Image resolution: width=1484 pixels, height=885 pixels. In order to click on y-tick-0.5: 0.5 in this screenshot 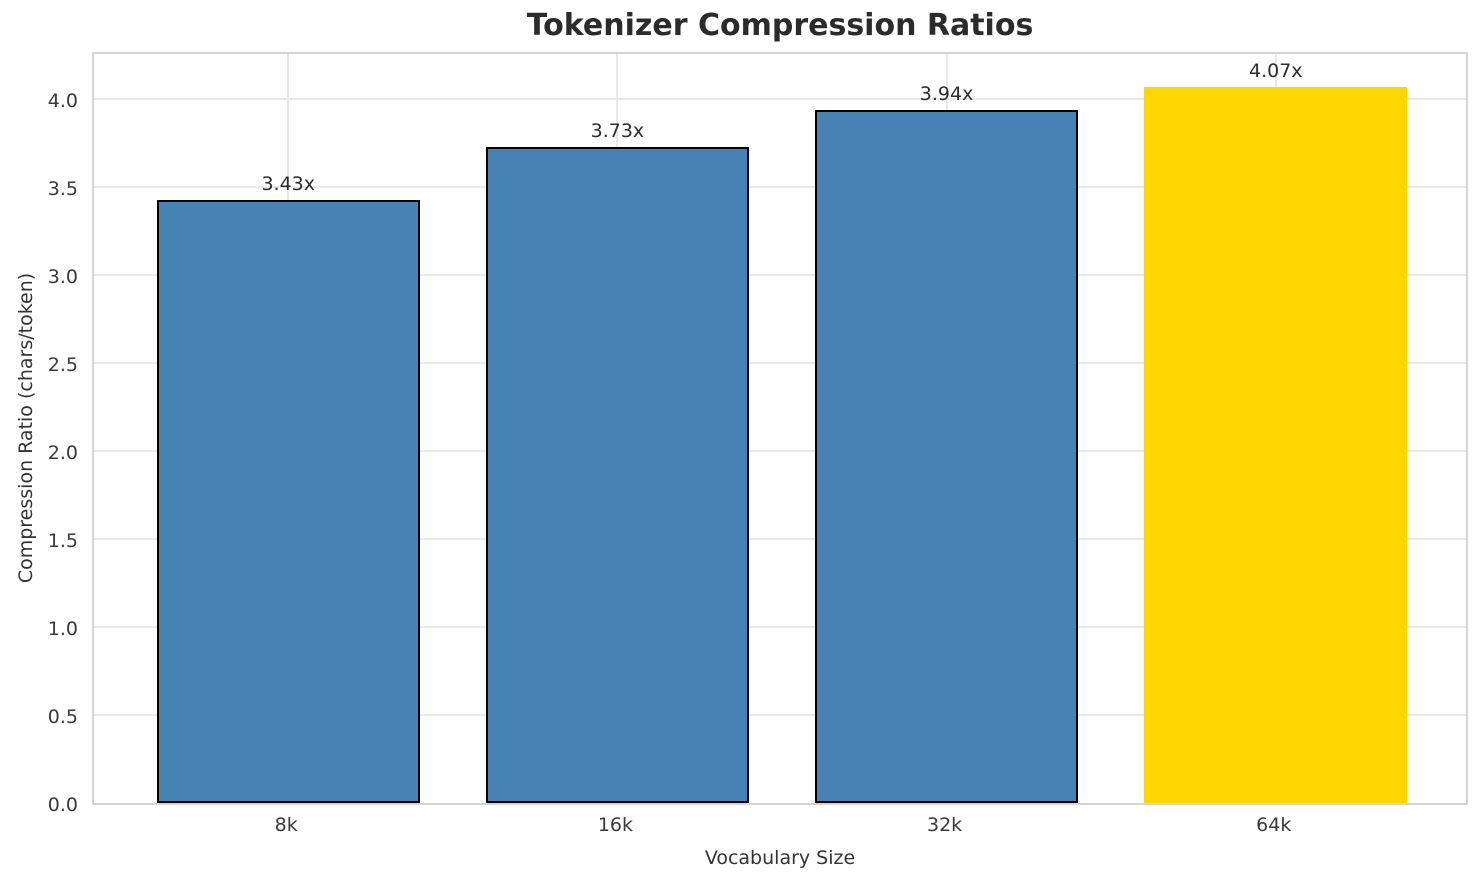, I will do `click(62, 717)`.